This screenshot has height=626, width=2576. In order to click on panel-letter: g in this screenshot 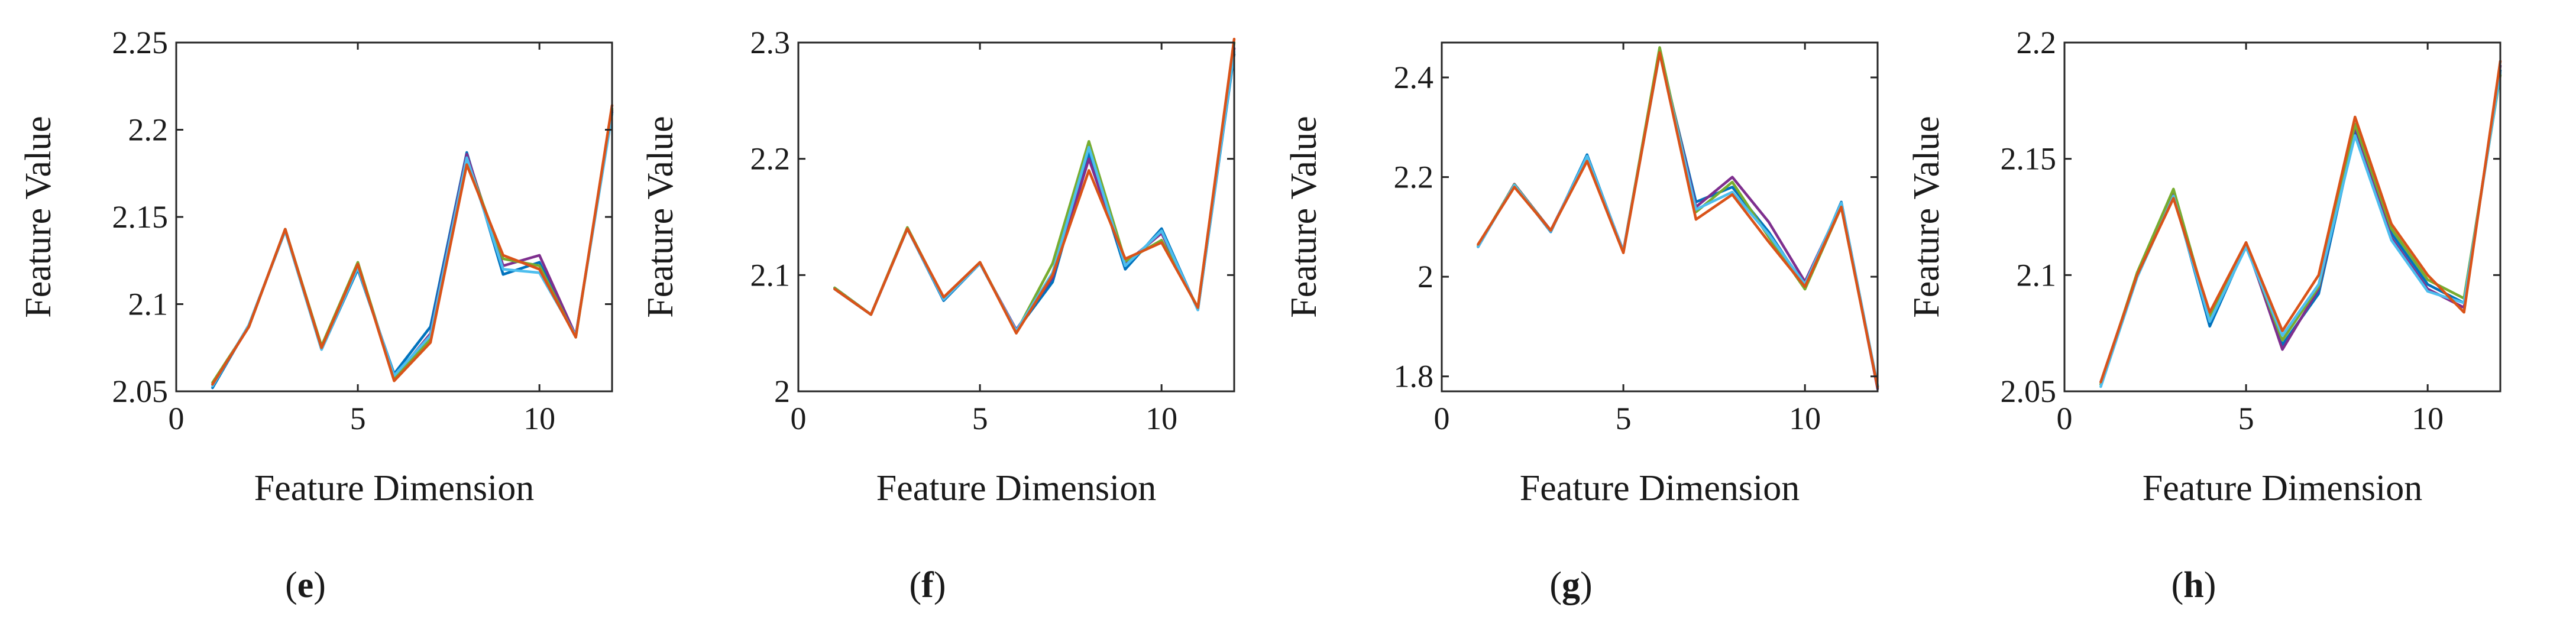, I will do `click(1571, 585)`.